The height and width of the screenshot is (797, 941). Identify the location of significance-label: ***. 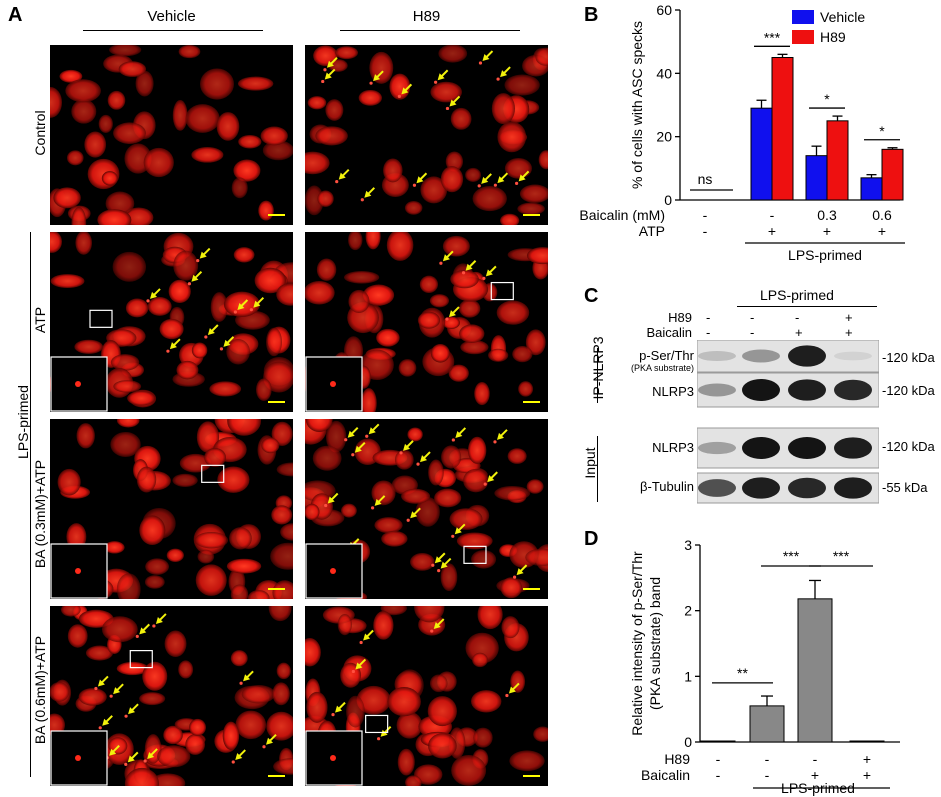
(841, 556).